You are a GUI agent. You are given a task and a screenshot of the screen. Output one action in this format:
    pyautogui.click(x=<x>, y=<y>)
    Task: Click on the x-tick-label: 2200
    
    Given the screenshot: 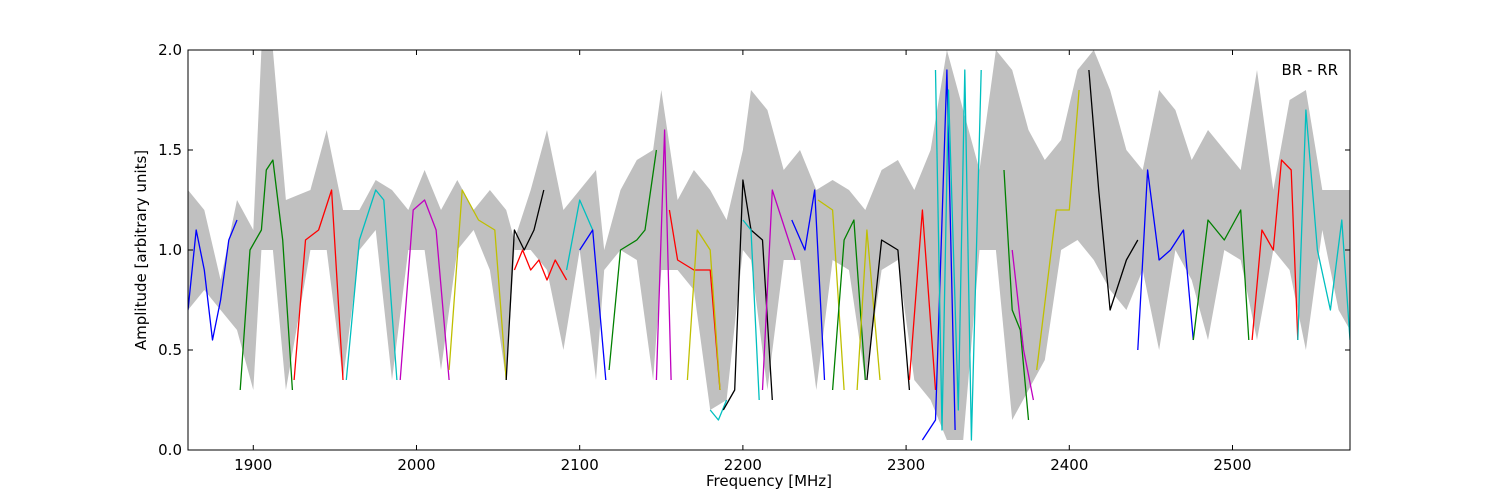 What is the action you would take?
    pyautogui.click(x=743, y=465)
    